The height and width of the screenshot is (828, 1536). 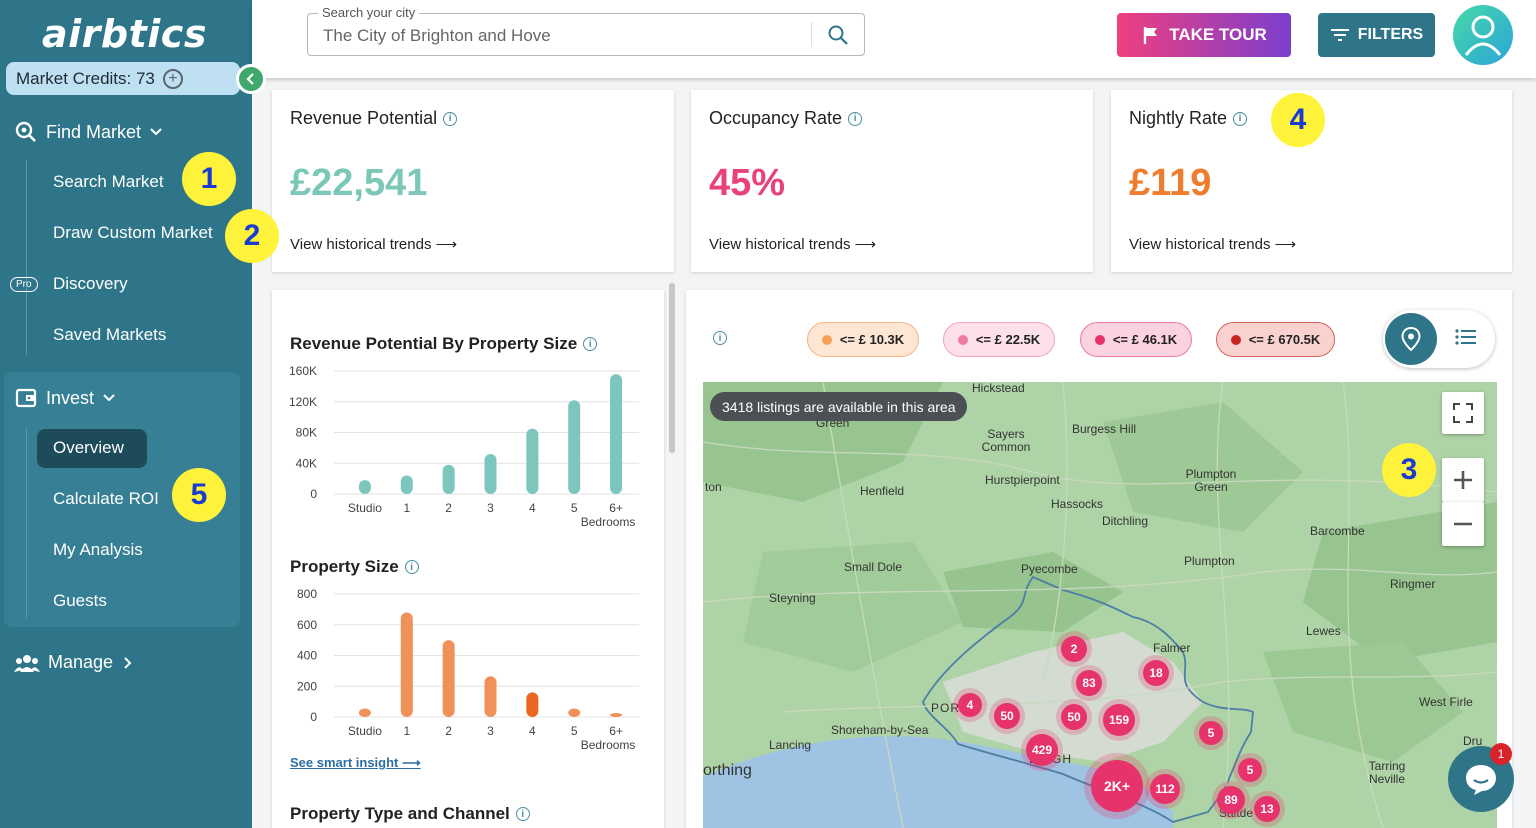 What do you see at coordinates (1178, 118) in the screenshot?
I see `stat-title-text: Nightly Rate` at bounding box center [1178, 118].